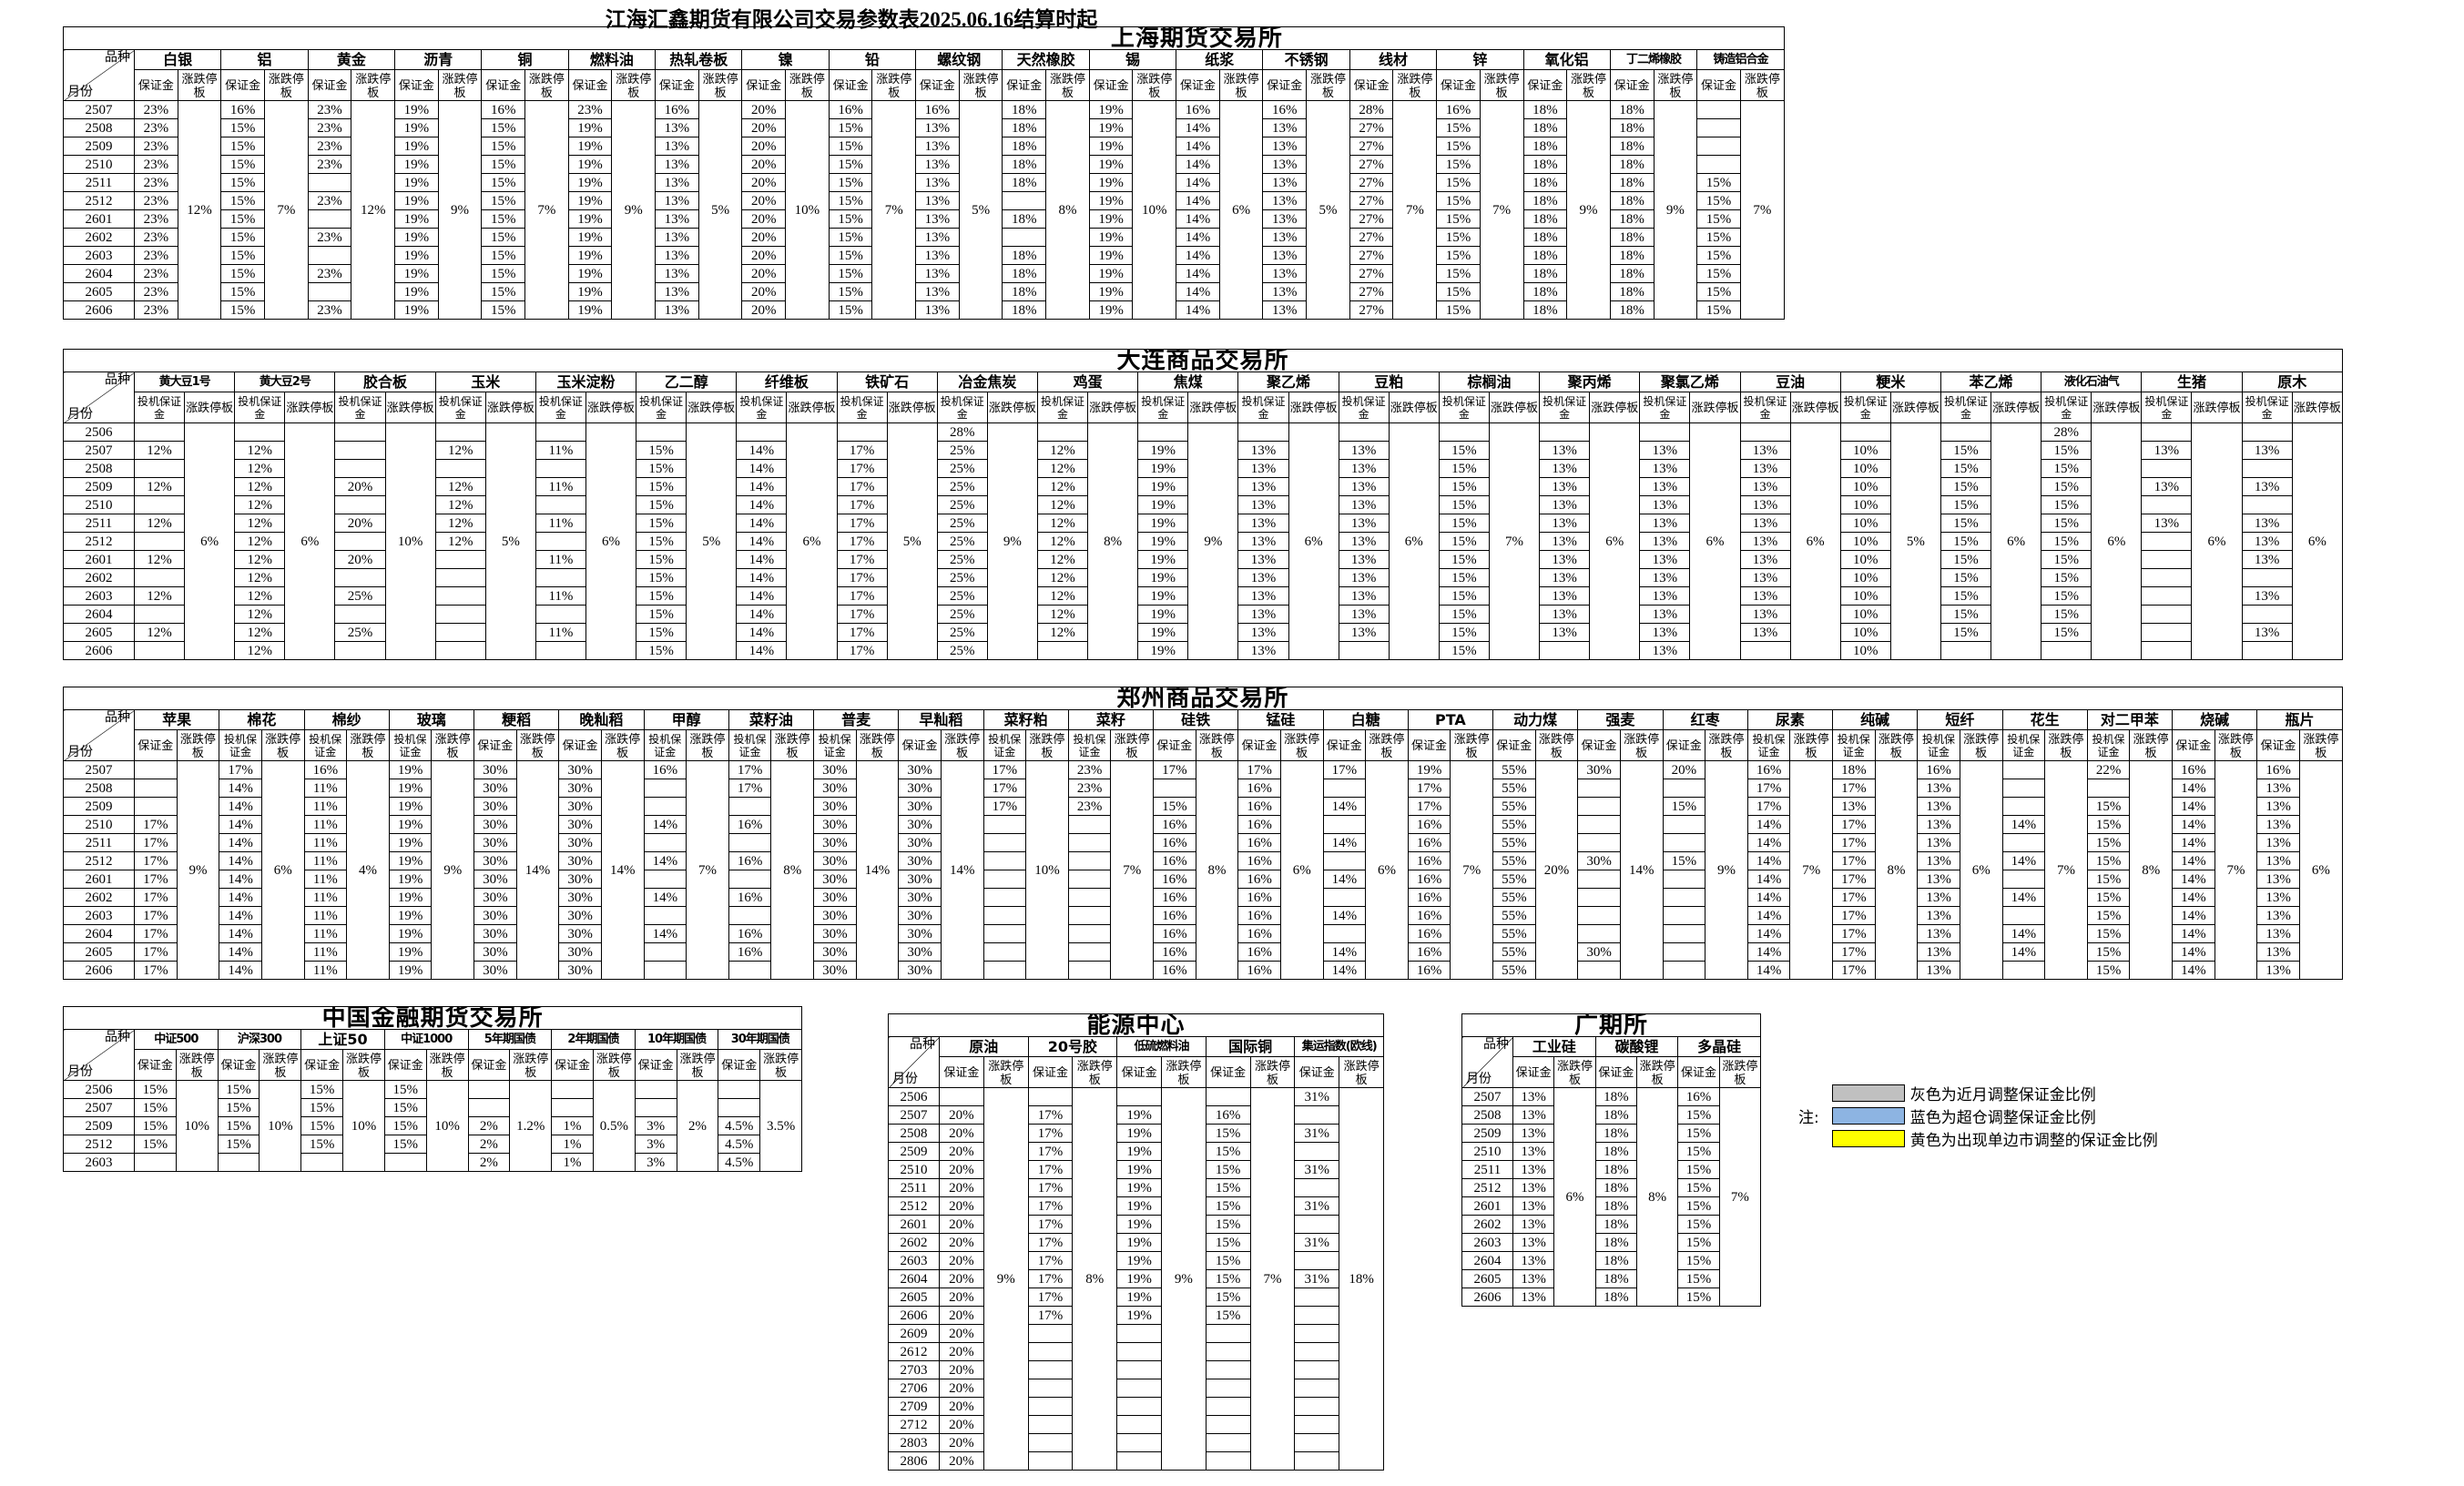 The image size is (2464, 1486). I want to click on month-cell-czce-10: 2605, so click(99, 952).